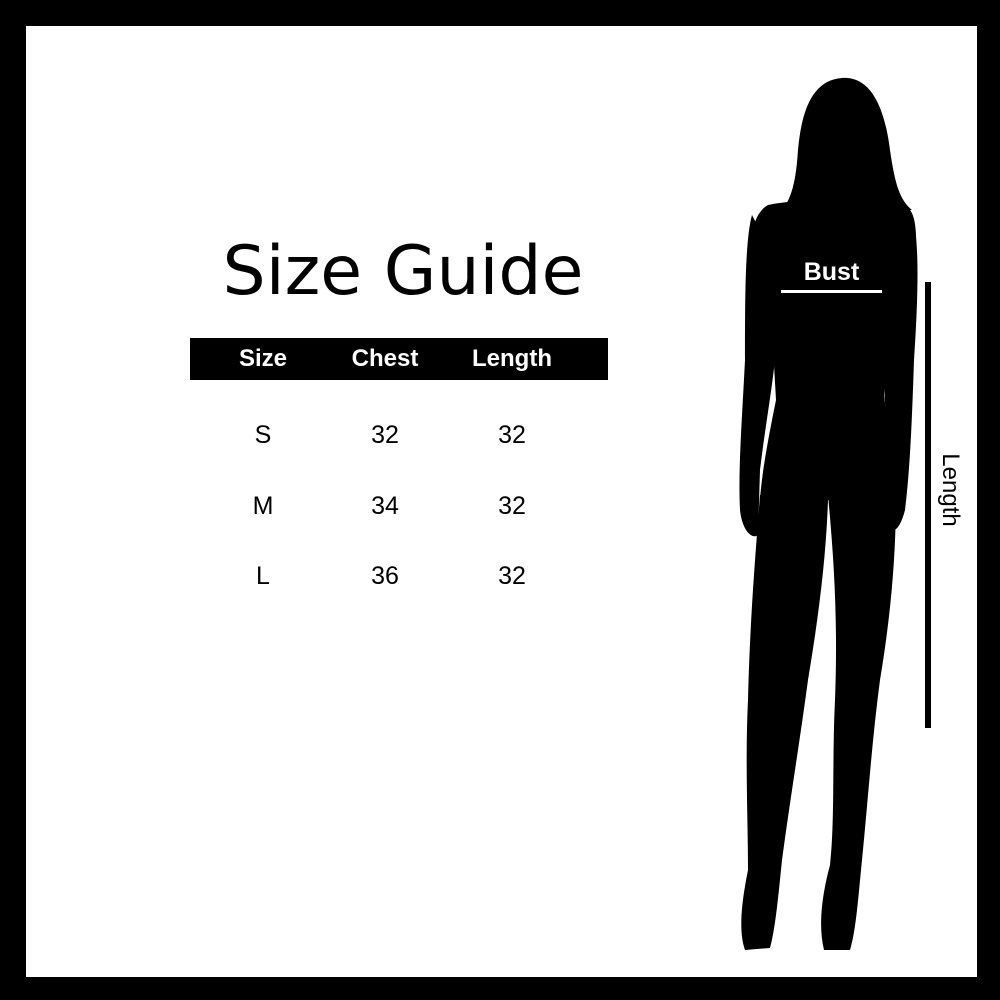 This screenshot has width=1000, height=1000. What do you see at coordinates (950, 490) in the screenshot?
I see `length-label: Length` at bounding box center [950, 490].